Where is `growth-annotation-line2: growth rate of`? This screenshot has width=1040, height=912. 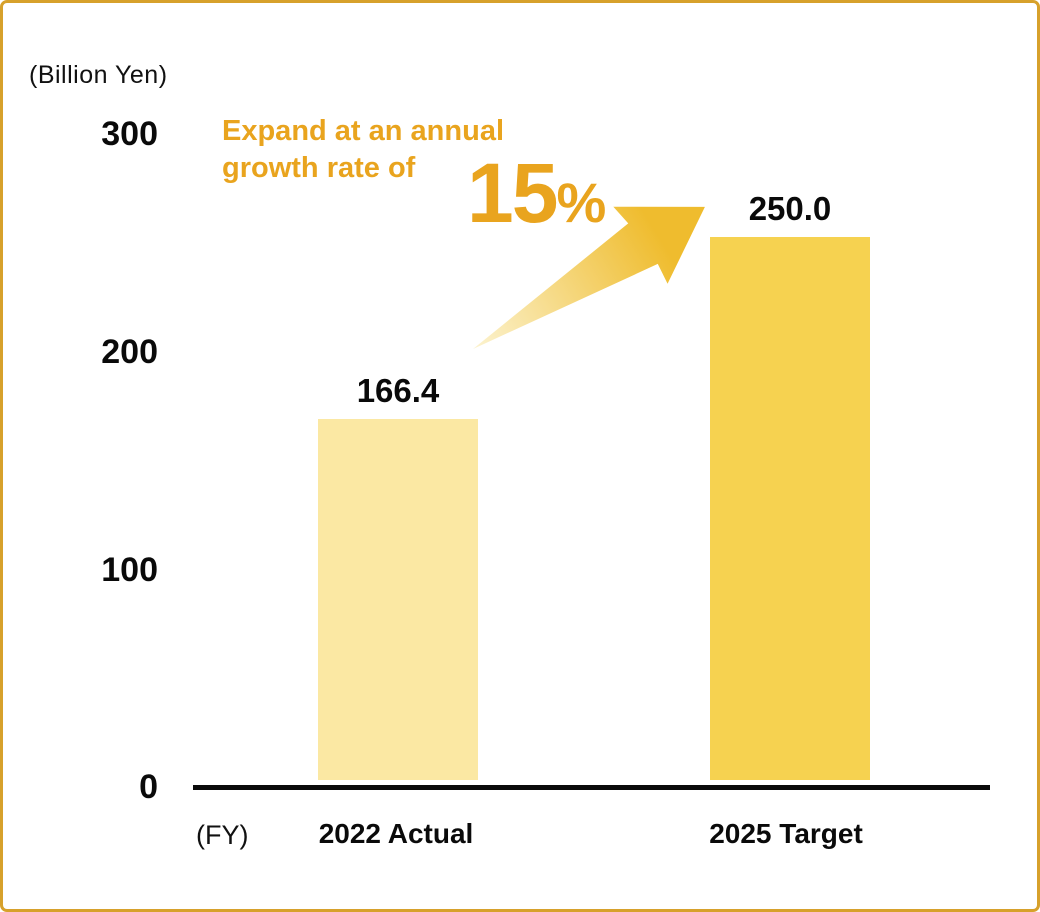 growth-annotation-line2: growth rate of is located at coordinates (319, 168).